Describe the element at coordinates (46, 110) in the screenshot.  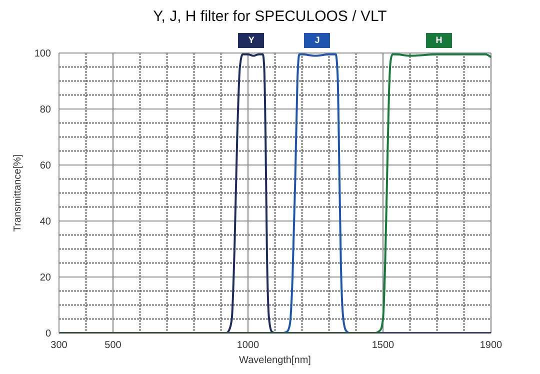
I see `y-tick-label: 80` at that location.